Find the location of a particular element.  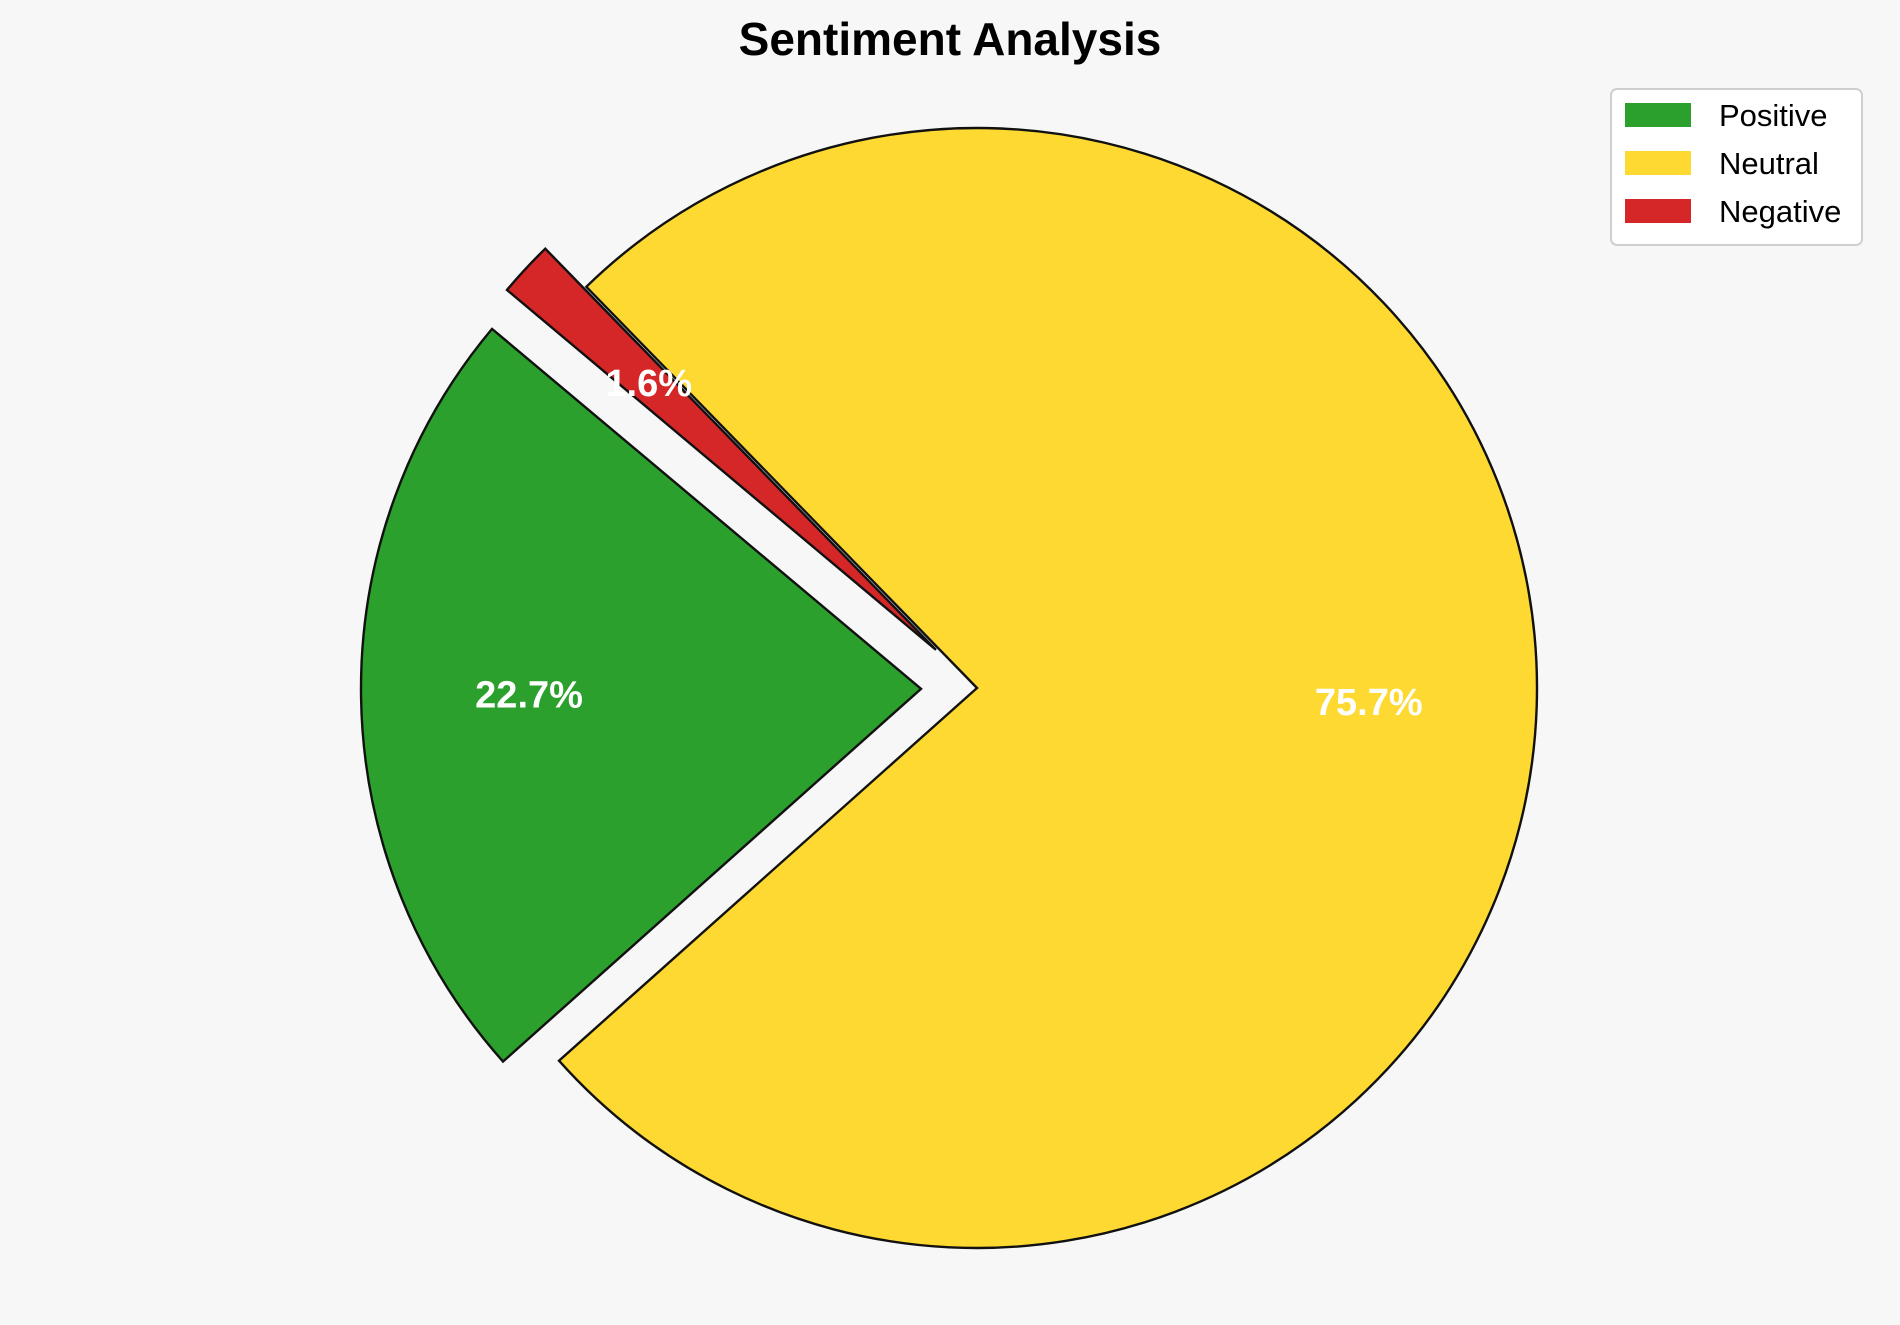

slice-label-neutral: 75.7% is located at coordinates (1369, 703).